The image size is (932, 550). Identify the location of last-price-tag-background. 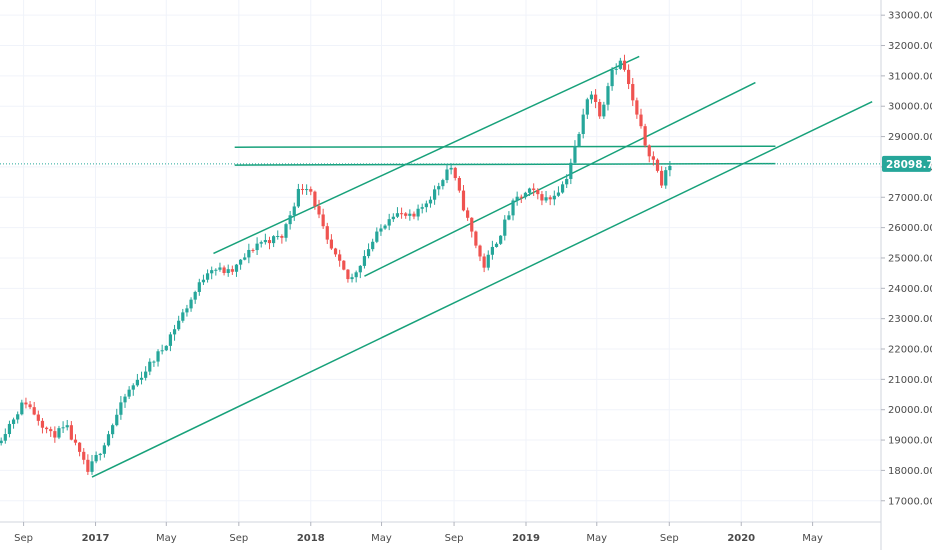
(906, 163).